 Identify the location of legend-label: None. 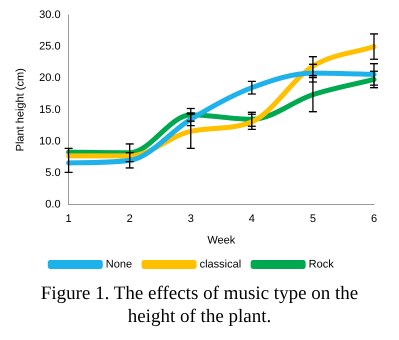
(119, 264).